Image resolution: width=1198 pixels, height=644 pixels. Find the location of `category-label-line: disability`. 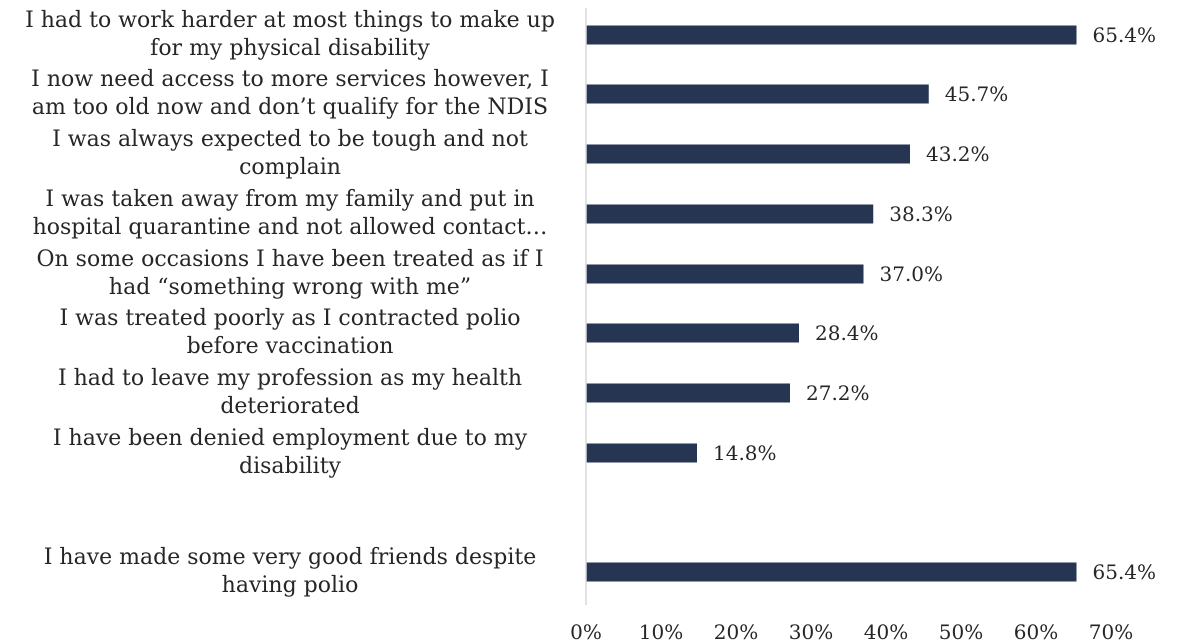

category-label-line: disability is located at coordinates (290, 466).